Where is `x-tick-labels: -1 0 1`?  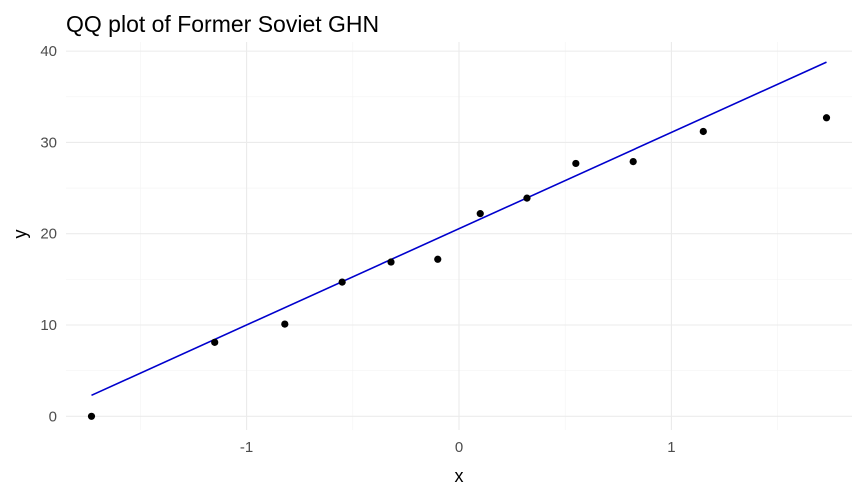
x-tick-labels: -1 0 1 is located at coordinates (458, 447).